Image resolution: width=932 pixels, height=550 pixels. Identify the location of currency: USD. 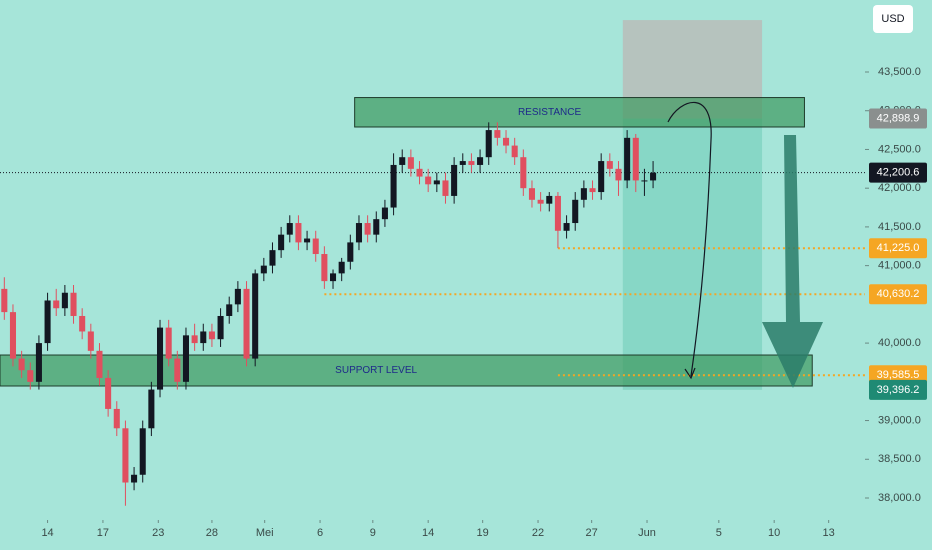
(892, 19).